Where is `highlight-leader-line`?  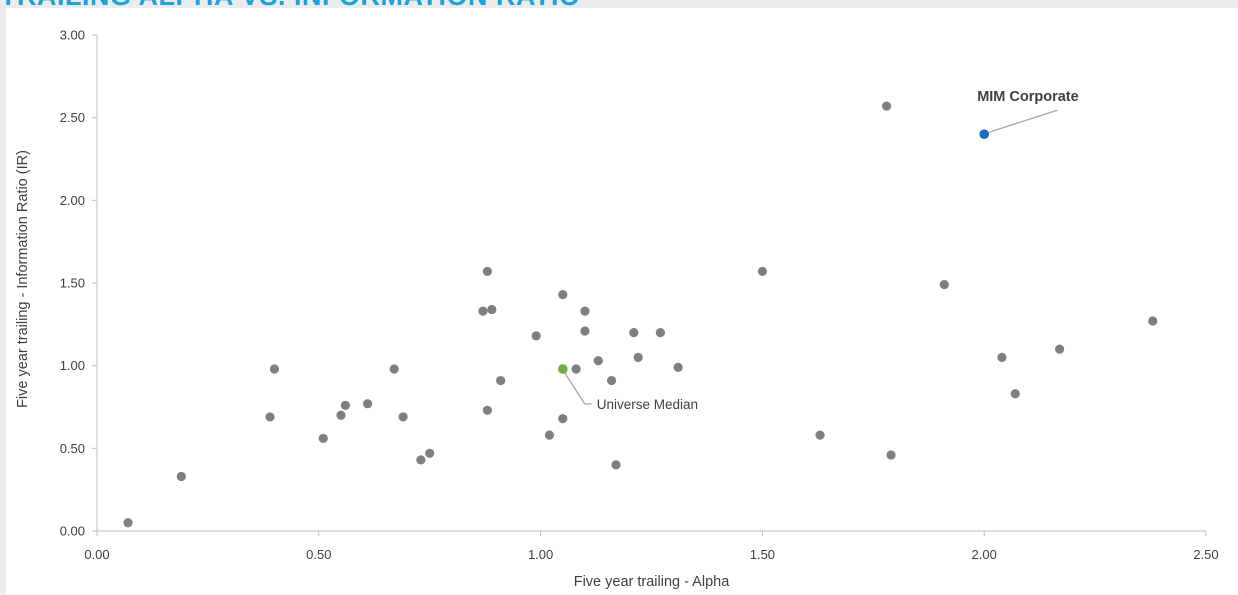 highlight-leader-line is located at coordinates (1023, 121).